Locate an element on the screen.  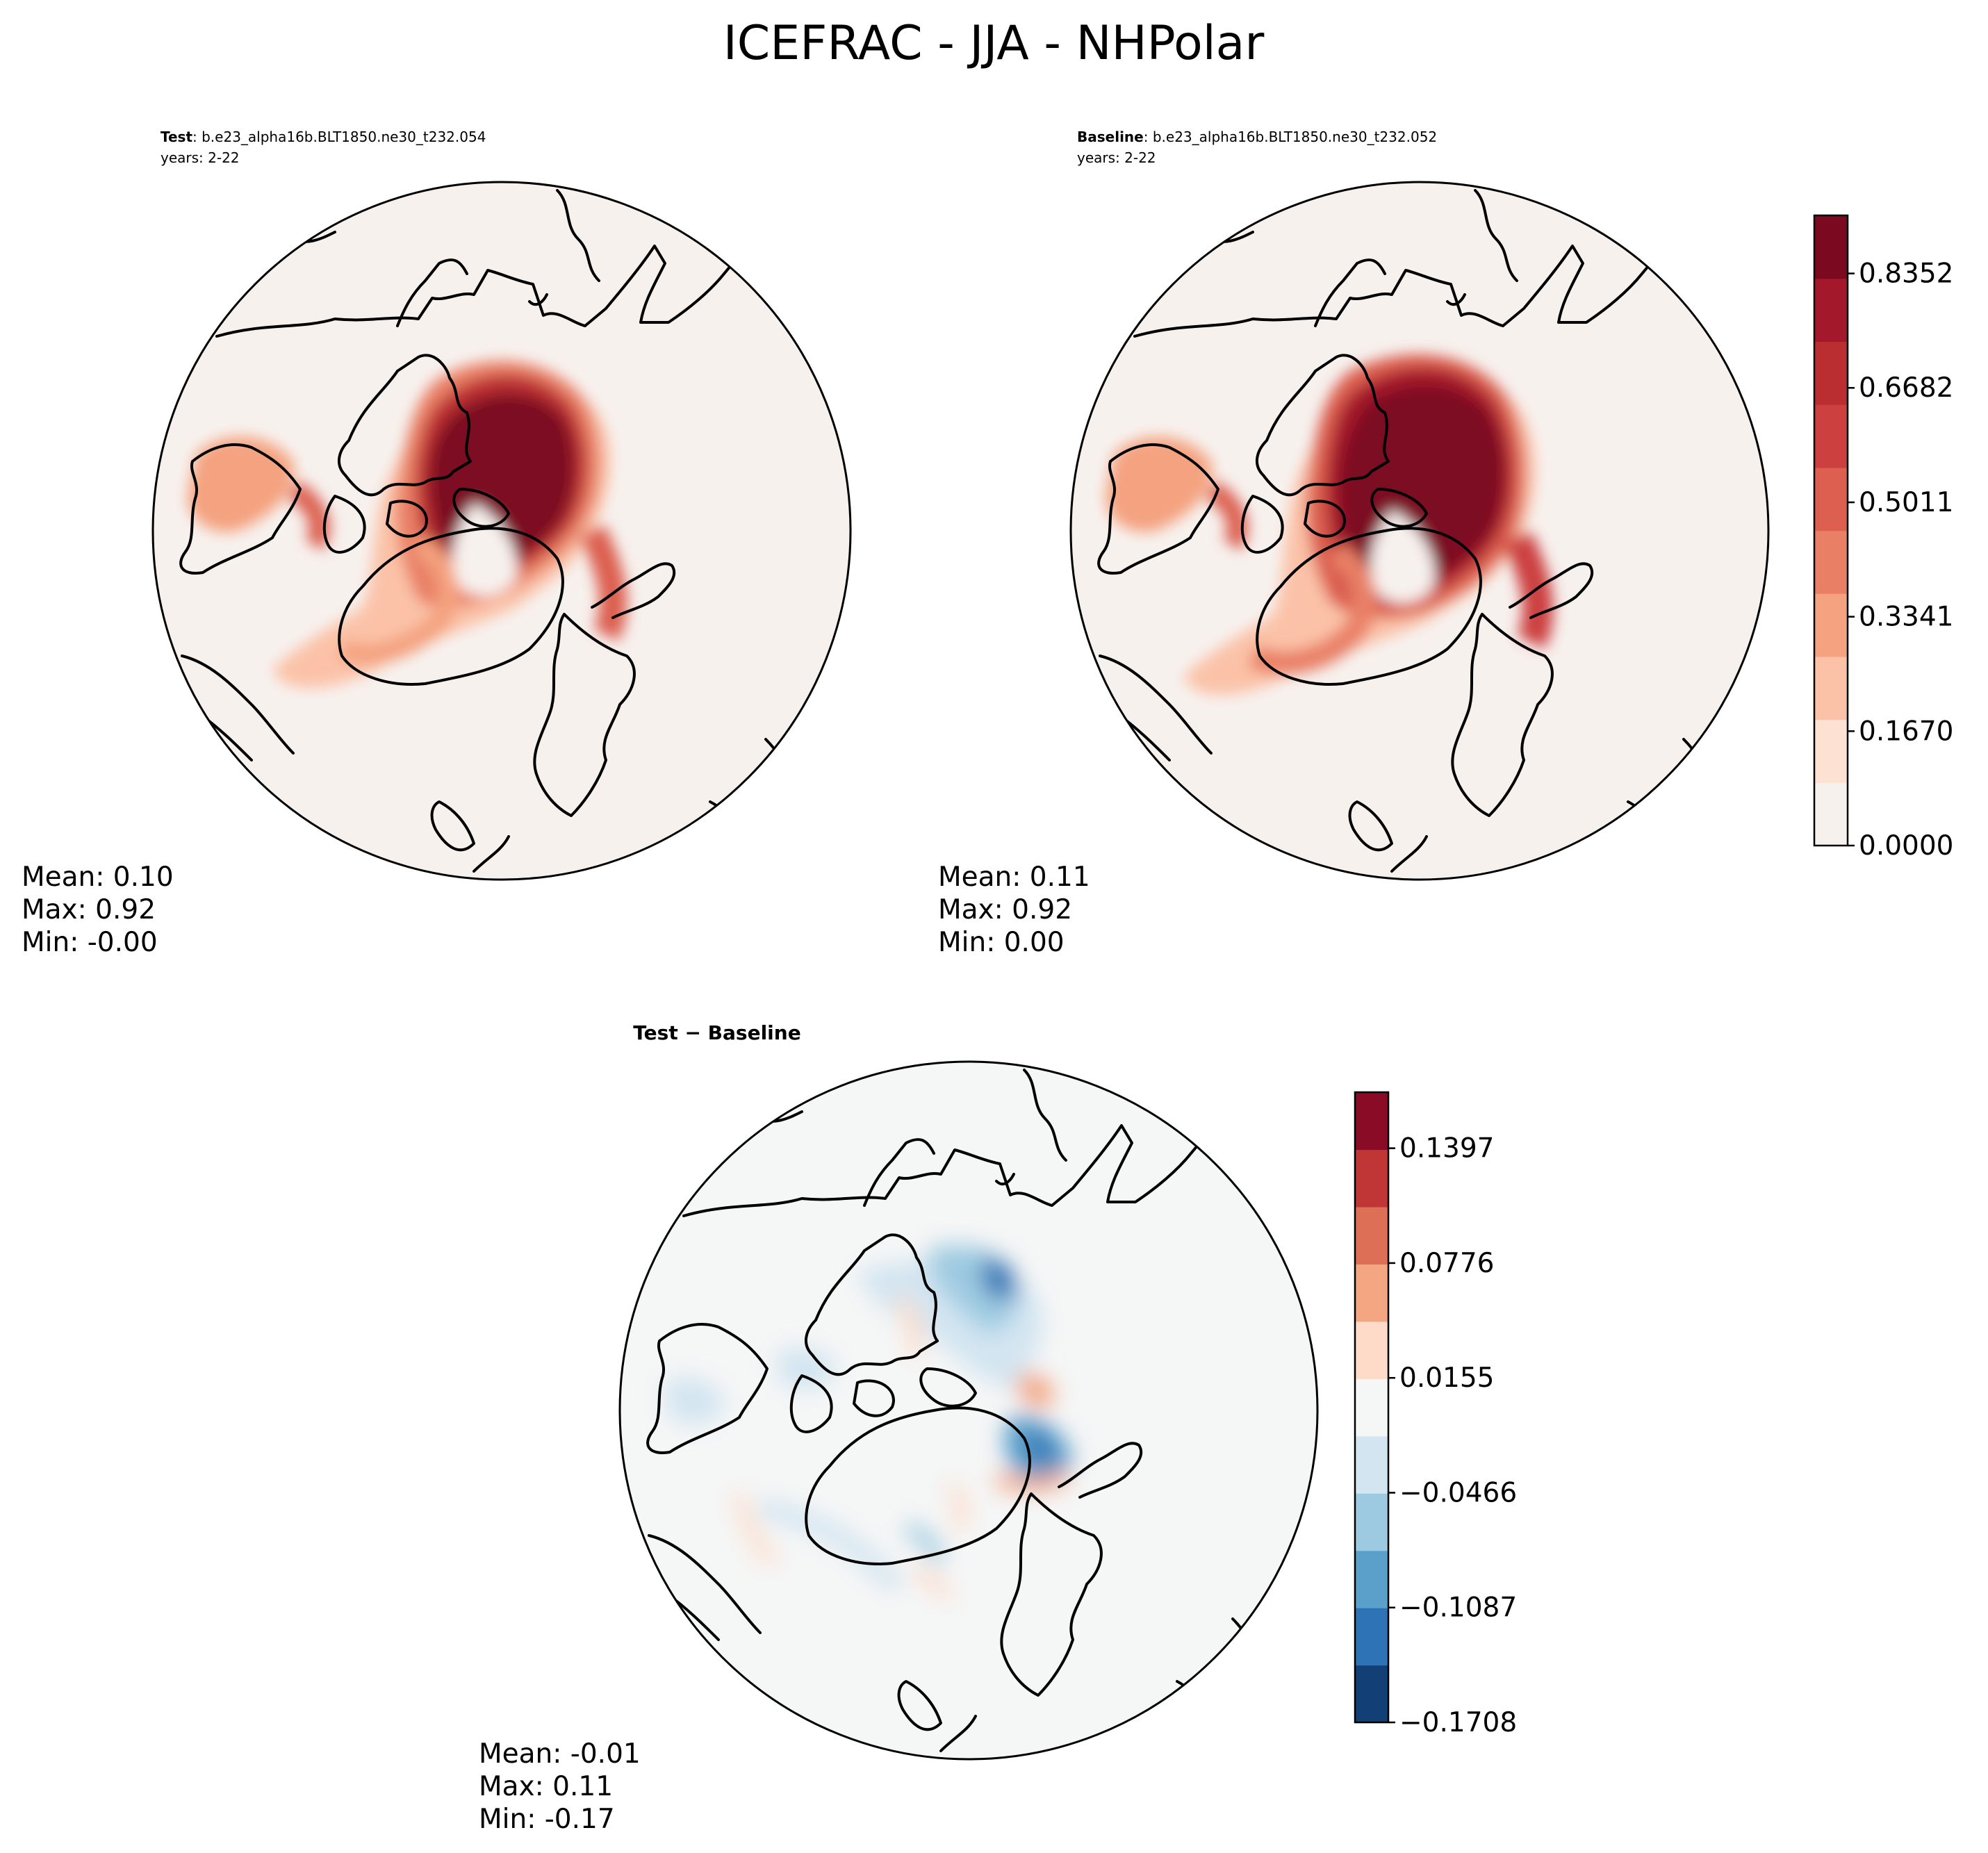
difference-colorbar-tick-label: −0.1087 is located at coordinates (1458, 1608).